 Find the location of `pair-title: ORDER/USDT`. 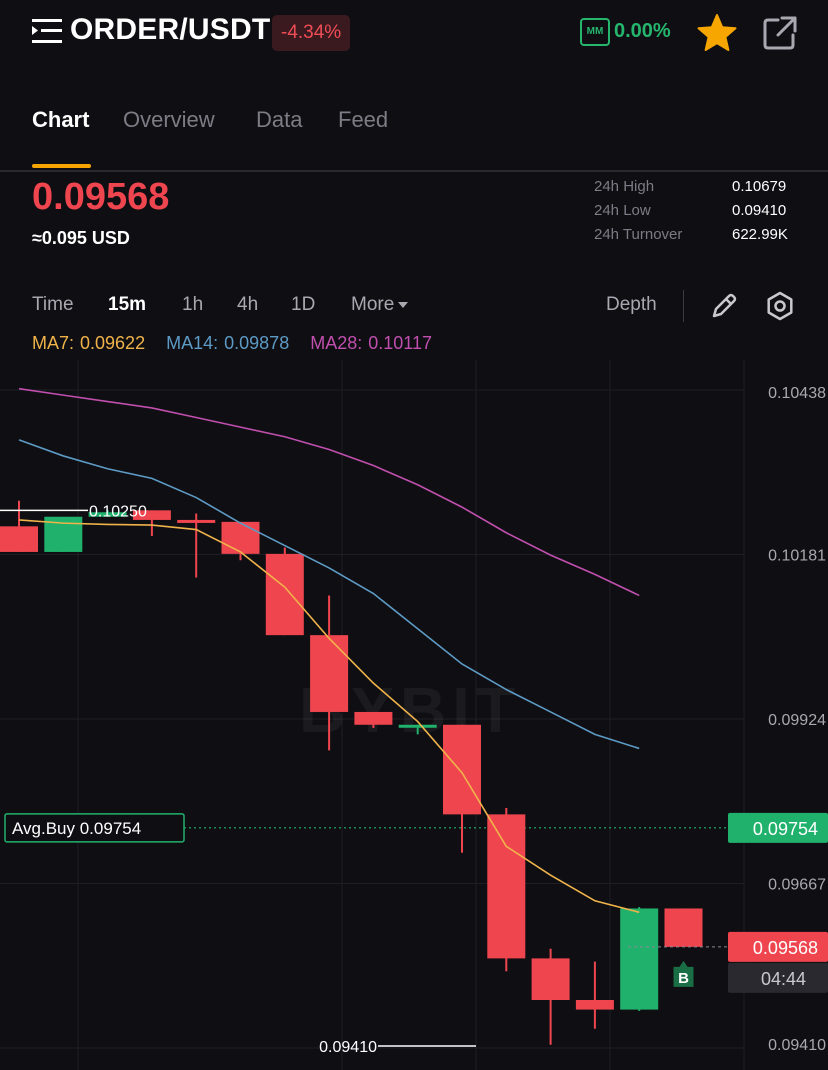

pair-title: ORDER/USDT is located at coordinates (170, 29).